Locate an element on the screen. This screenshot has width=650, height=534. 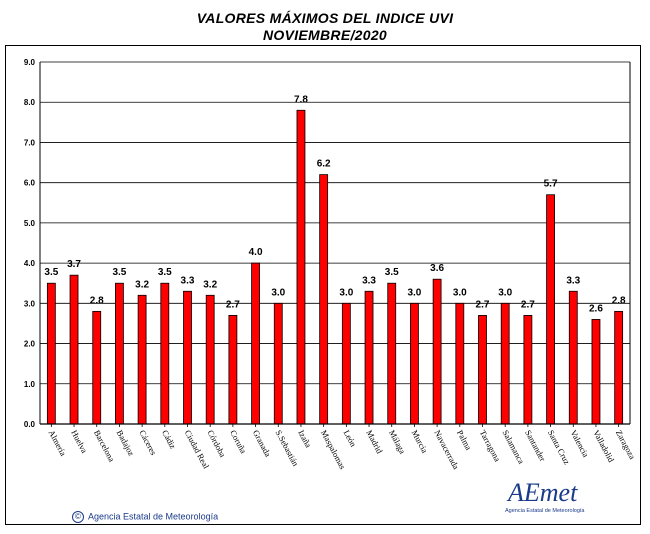
x-tick-label: Valencia is located at coordinates (580, 443).